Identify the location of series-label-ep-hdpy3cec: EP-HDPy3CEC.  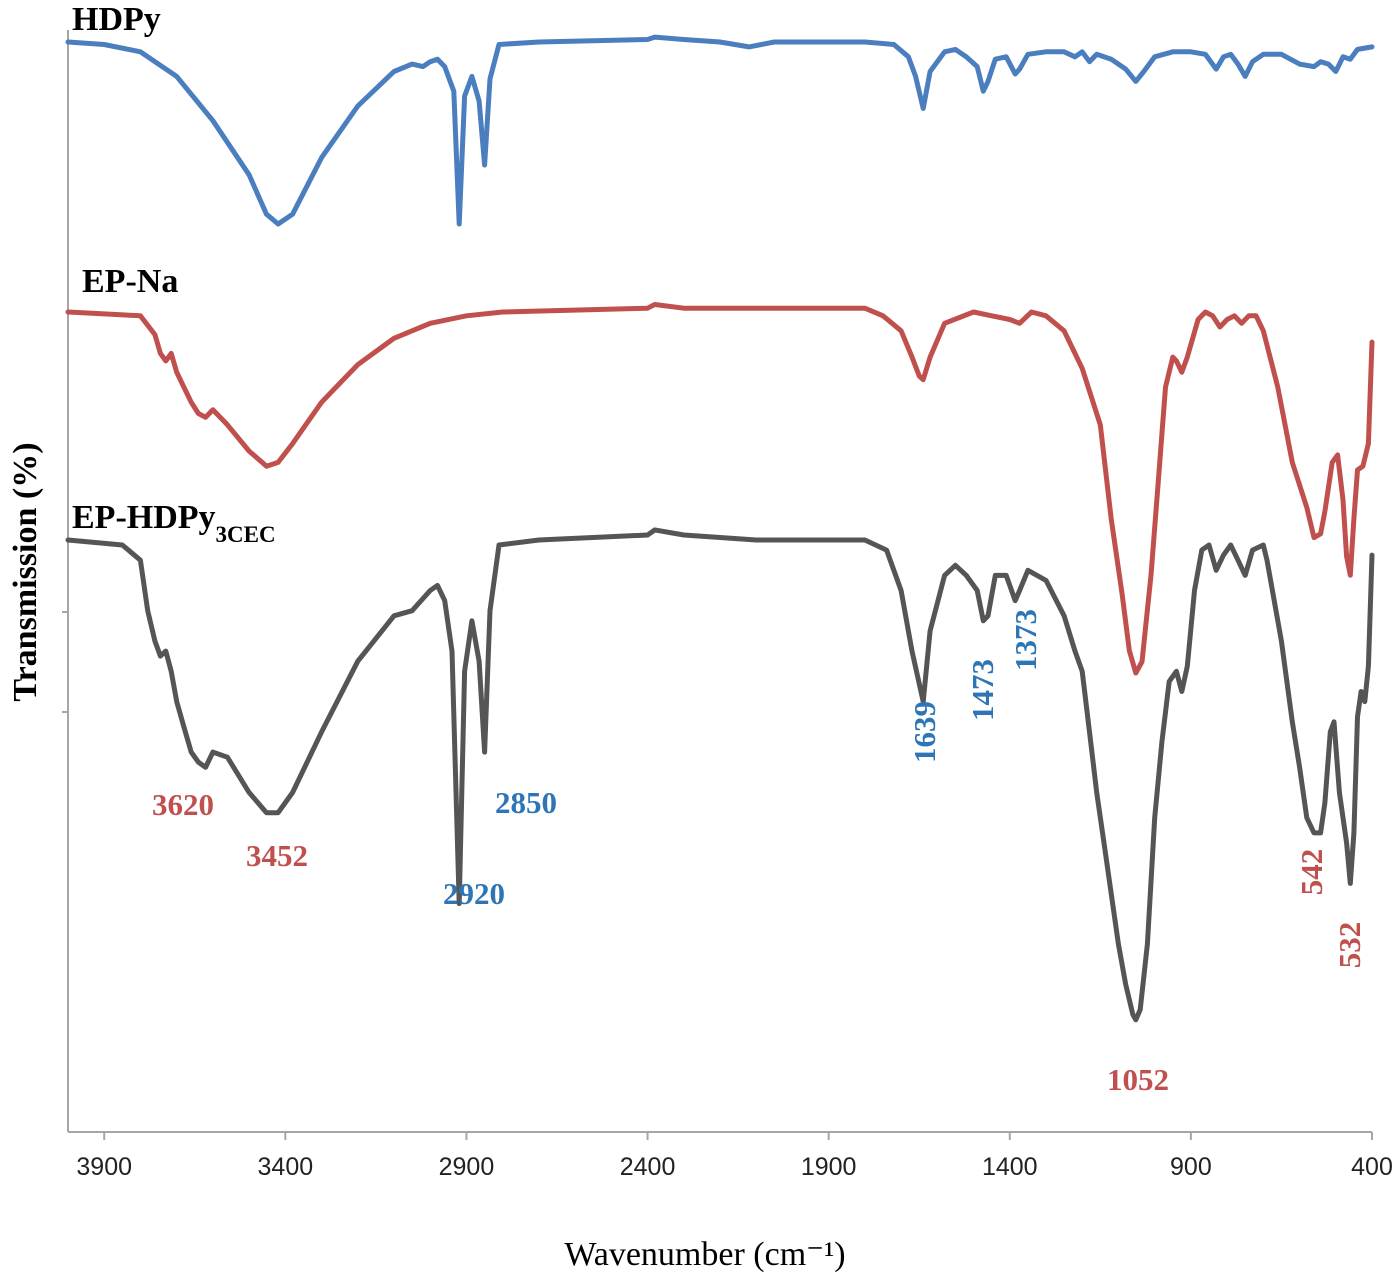
(174, 523).